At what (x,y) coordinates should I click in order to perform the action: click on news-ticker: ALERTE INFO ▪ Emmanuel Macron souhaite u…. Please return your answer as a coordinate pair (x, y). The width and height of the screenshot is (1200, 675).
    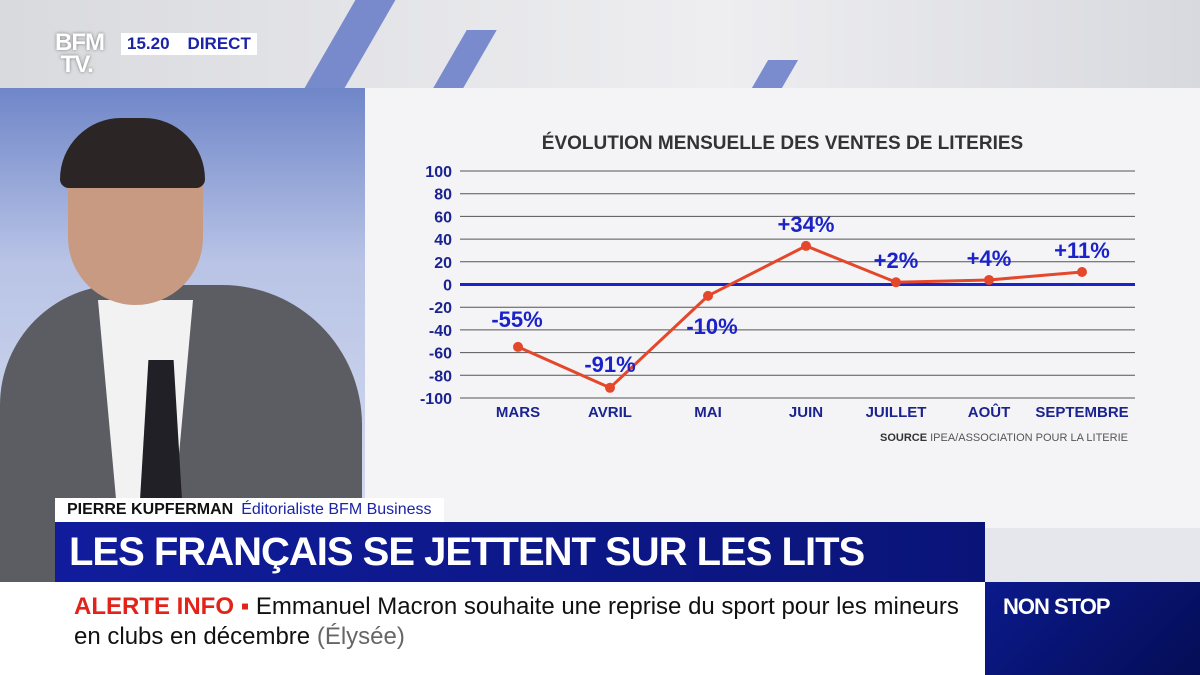
    Looking at the image, I should click on (492, 628).